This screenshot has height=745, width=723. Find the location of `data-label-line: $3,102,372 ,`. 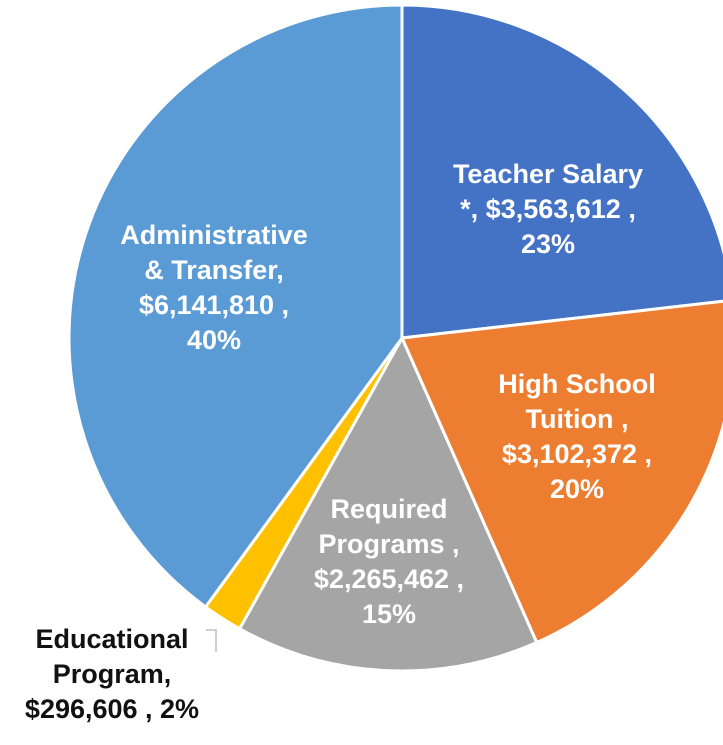

data-label-line: $3,102,372 , is located at coordinates (577, 454).